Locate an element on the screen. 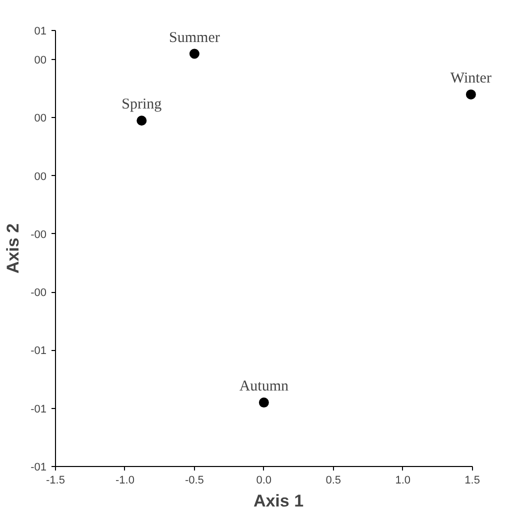  x-axis-title: Axis 1 is located at coordinates (278, 501).